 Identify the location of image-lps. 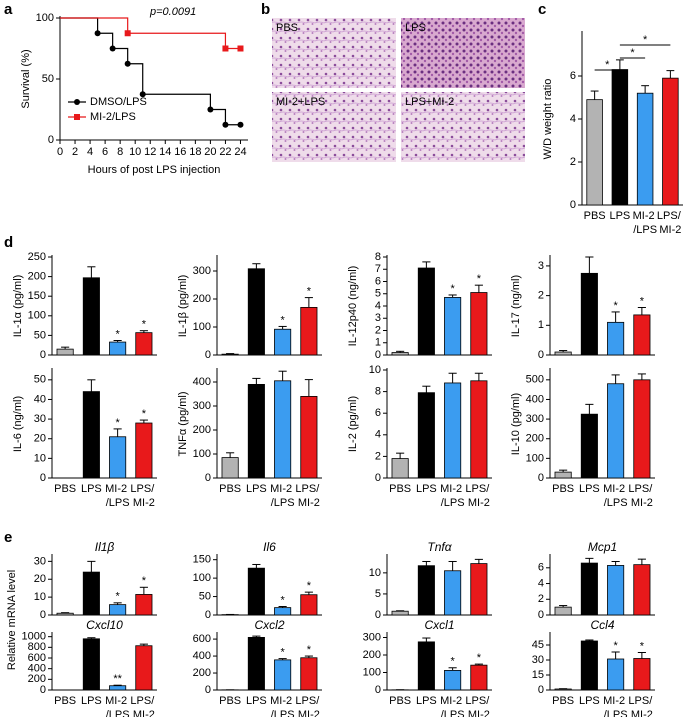
(463, 53).